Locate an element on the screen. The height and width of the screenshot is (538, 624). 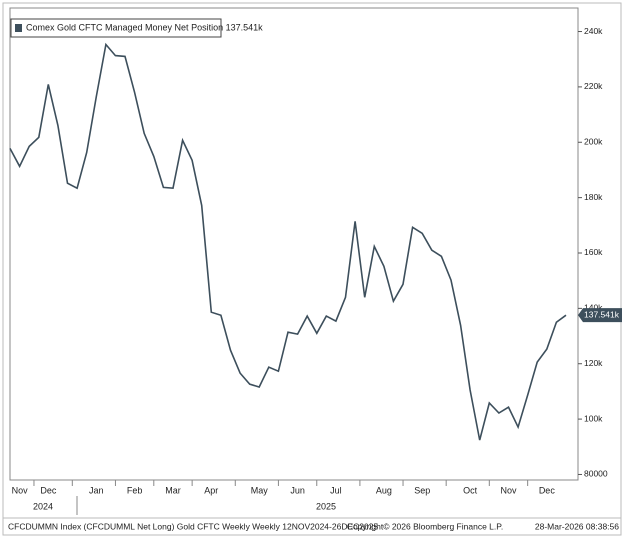
x-tick-label: May is located at coordinates (260, 490).